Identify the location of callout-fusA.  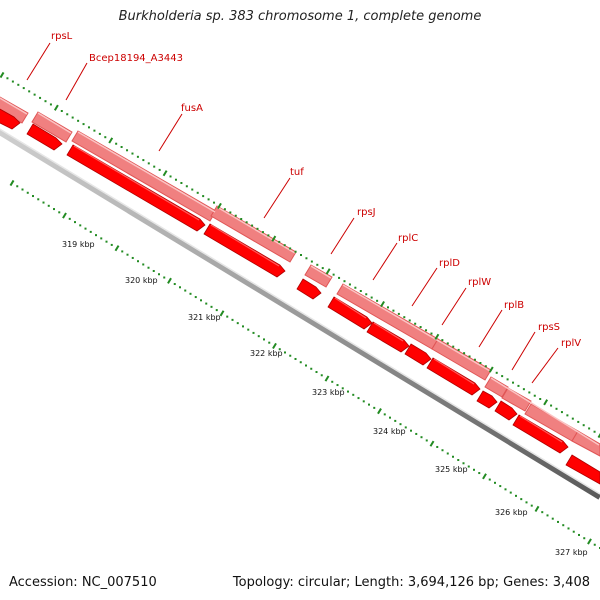
(170, 132).